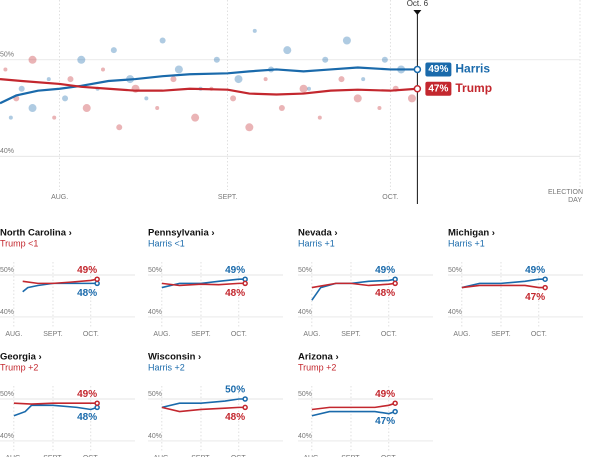 This screenshot has width=600, height=457. What do you see at coordinates (471, 233) in the screenshot?
I see `panel-title: Michigan ›` at bounding box center [471, 233].